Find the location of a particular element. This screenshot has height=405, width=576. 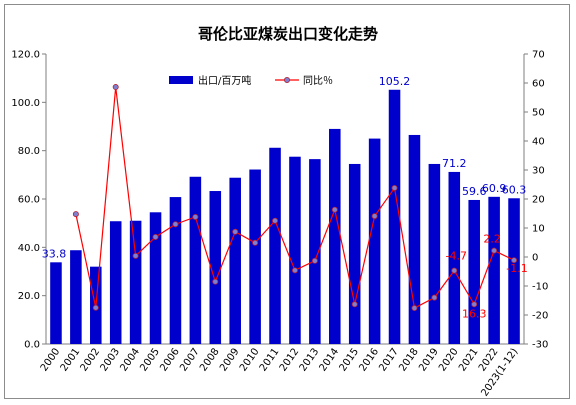

y-right-tick-label: 60 is located at coordinates (538, 84).